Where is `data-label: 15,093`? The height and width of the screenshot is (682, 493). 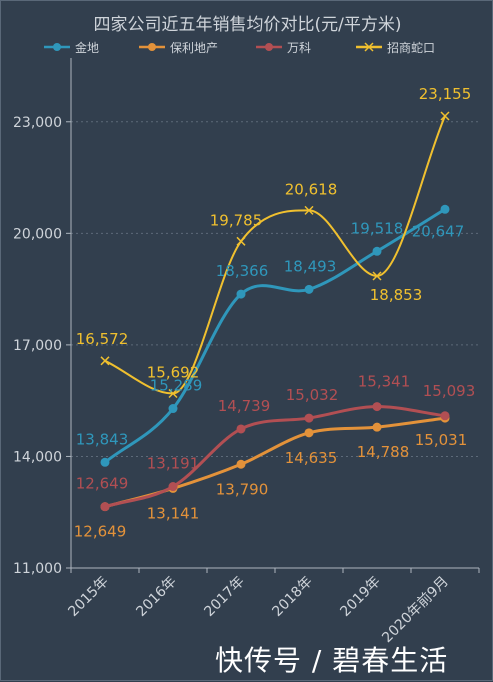
data-label: 15,093 is located at coordinates (449, 391).